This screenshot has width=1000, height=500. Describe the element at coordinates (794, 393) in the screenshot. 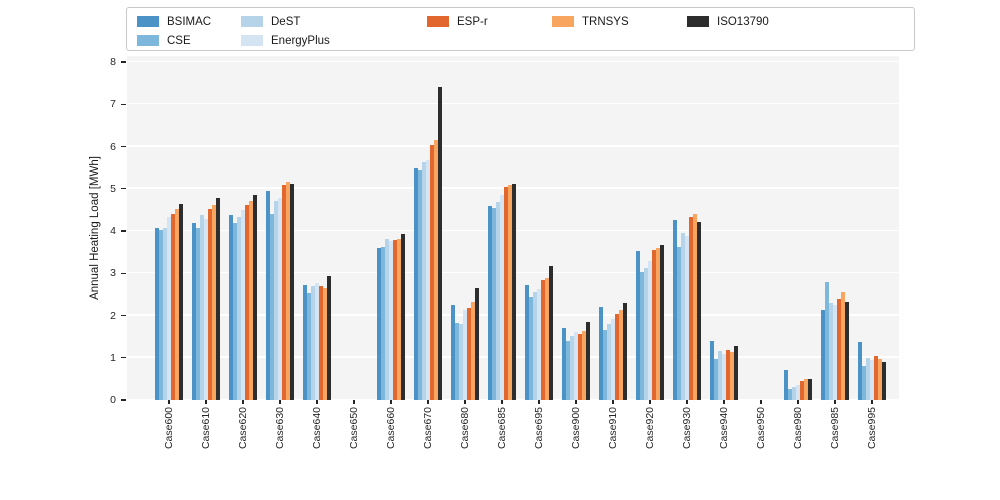

I see `bar-DeST-Case980` at that location.